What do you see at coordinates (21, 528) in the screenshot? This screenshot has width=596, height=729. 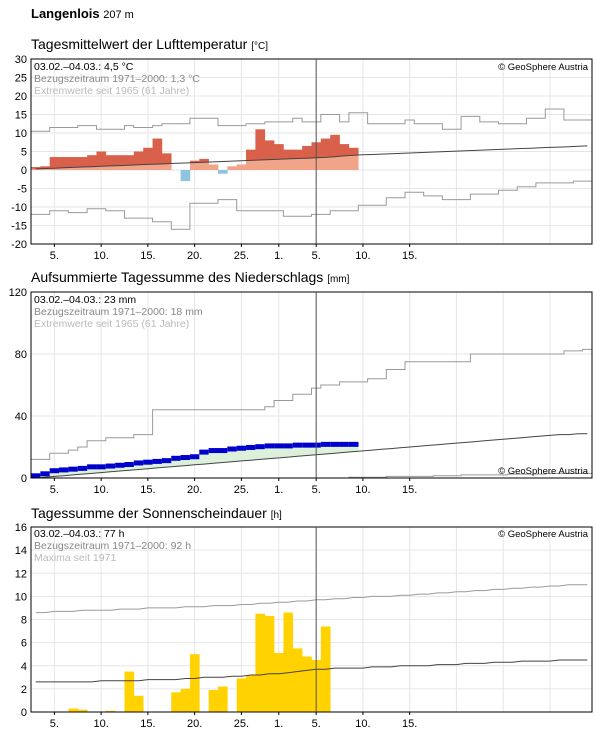 I see `sunshine-ytick-label: 16` at bounding box center [21, 528].